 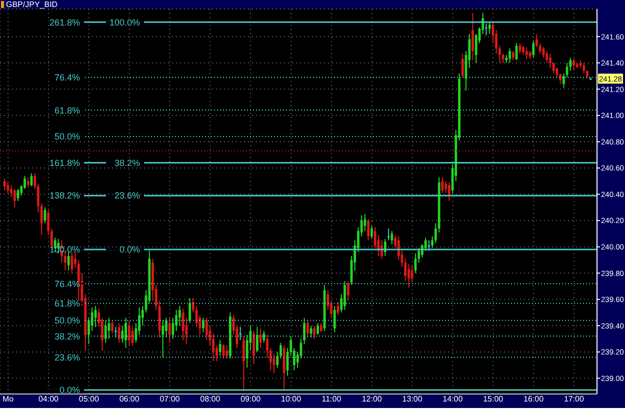 What do you see at coordinates (412, 399) in the screenshot?
I see `x-tick-label: 13:00` at bounding box center [412, 399].